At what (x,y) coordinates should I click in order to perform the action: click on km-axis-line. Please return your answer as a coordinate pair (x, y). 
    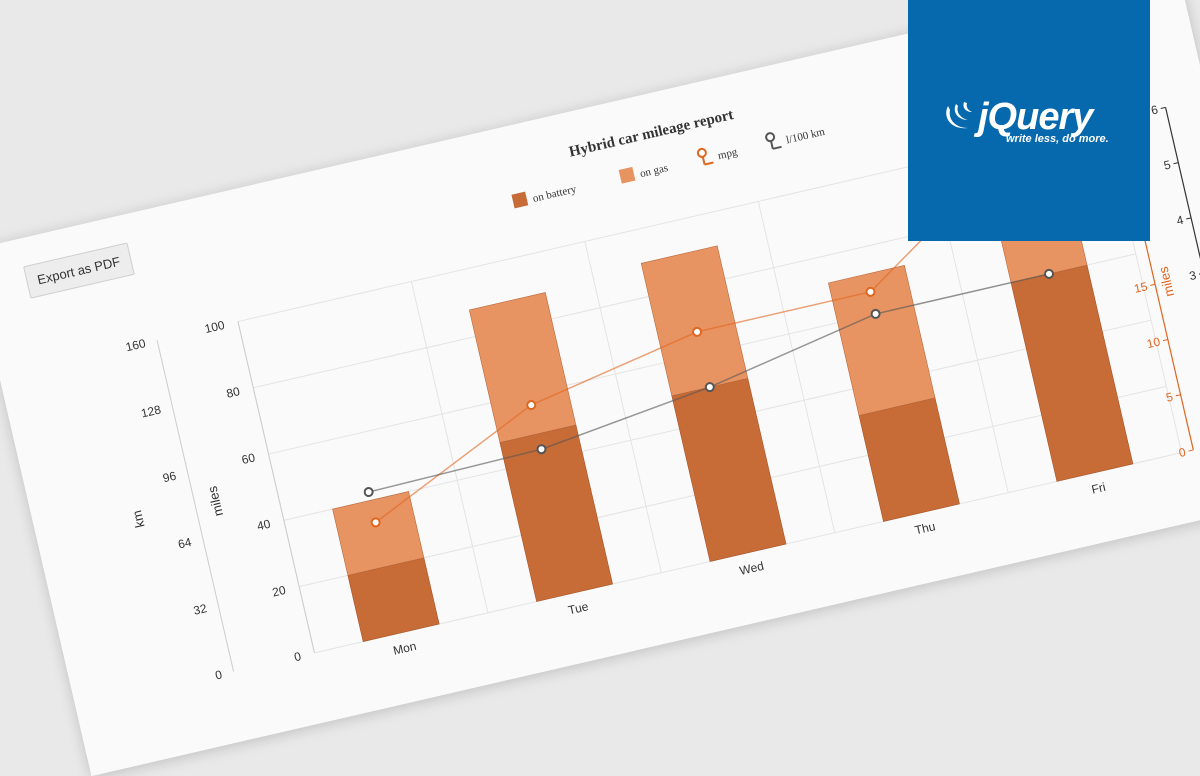
    Looking at the image, I should click on (195, 506).